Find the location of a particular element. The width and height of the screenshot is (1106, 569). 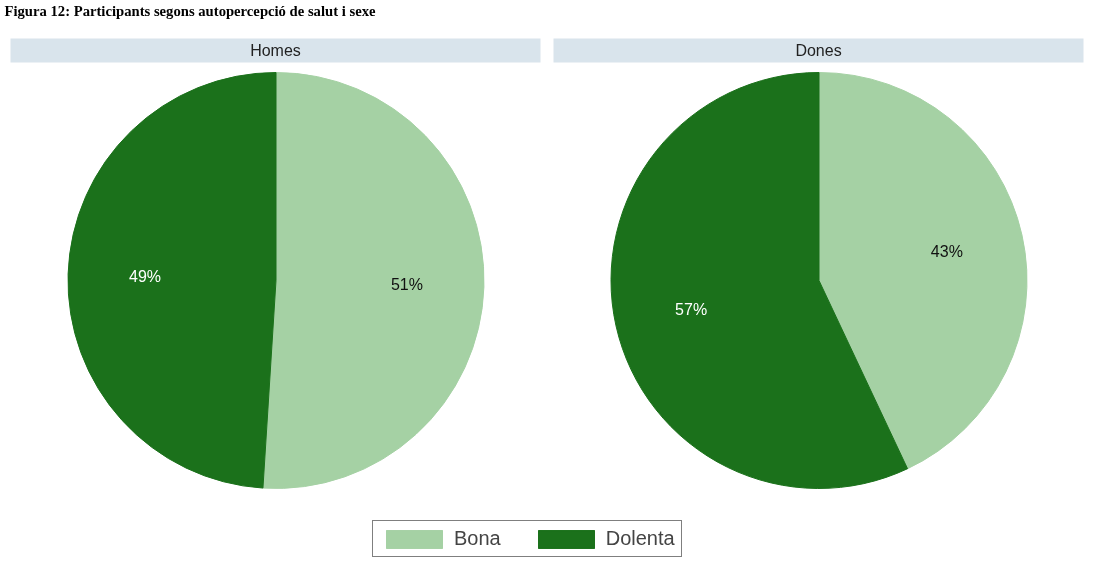

chart-title: Figura 12: Participants segons autopercepció de salut i sexe is located at coordinates (190, 10).